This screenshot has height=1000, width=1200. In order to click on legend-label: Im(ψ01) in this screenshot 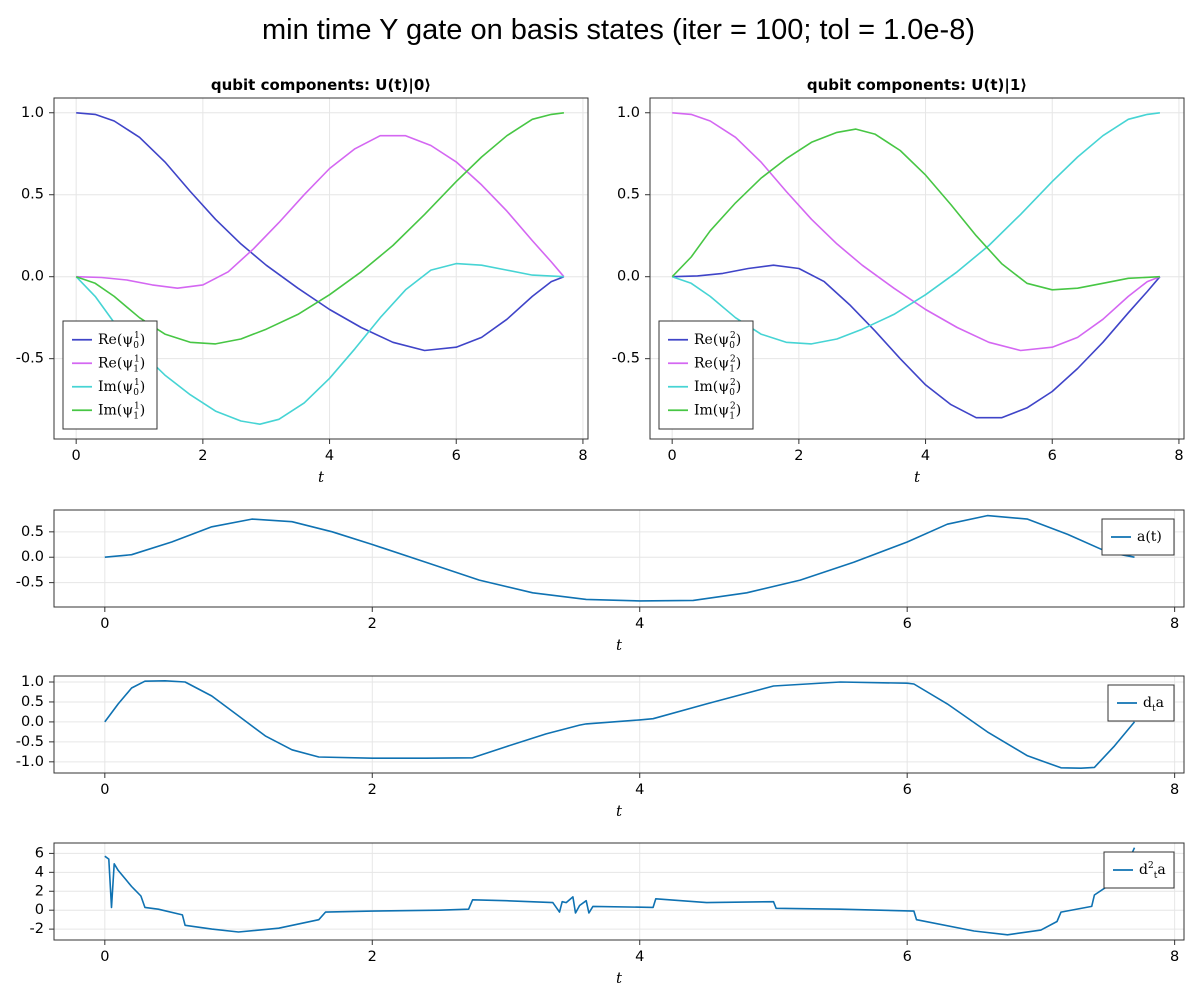, I will do `click(121, 387)`.